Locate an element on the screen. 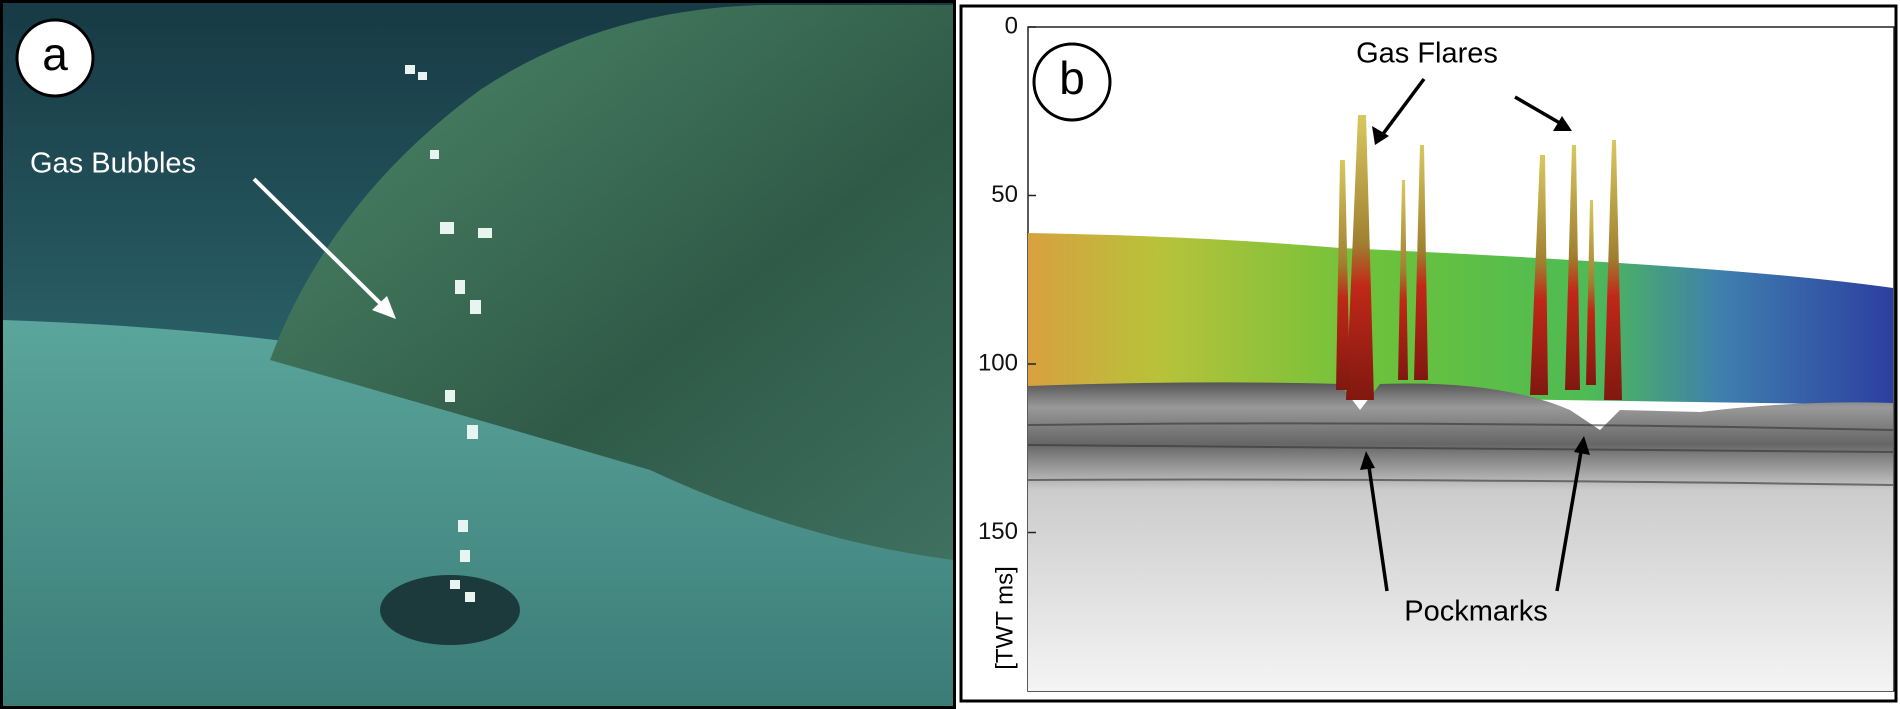 This screenshot has width=1900, height=709. arrows is located at coordinates (1475, 334).